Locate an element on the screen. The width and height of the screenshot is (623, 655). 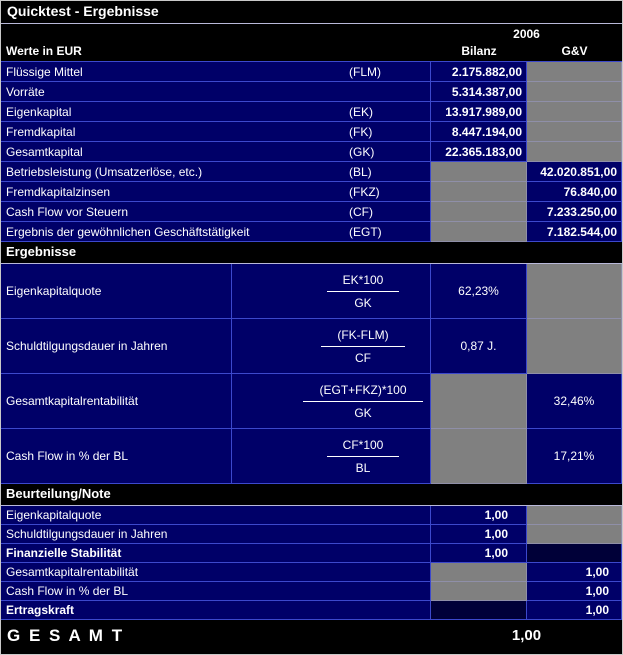
row-label-cell: Eigenkapital (EK) is located at coordinates (216, 112).